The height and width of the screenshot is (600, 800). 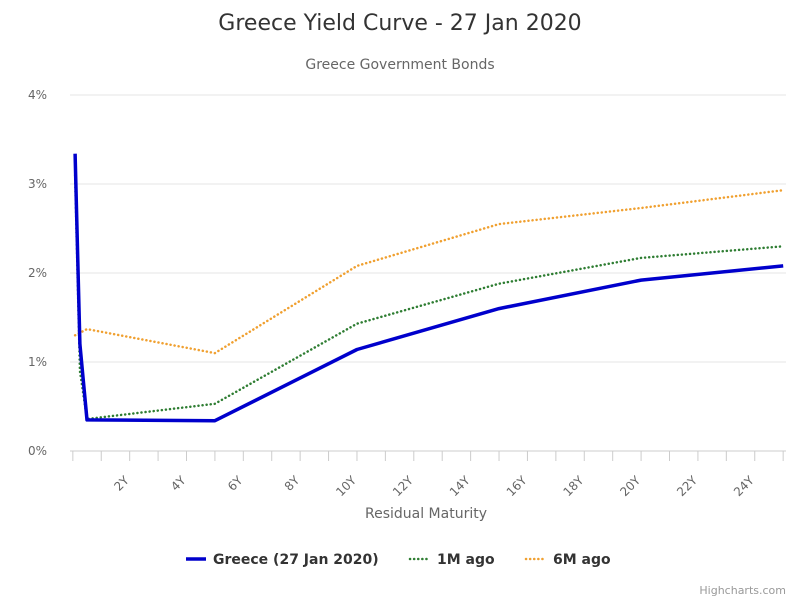 What do you see at coordinates (403, 486) in the screenshot?
I see `x-tick-label: 12Y` at bounding box center [403, 486].